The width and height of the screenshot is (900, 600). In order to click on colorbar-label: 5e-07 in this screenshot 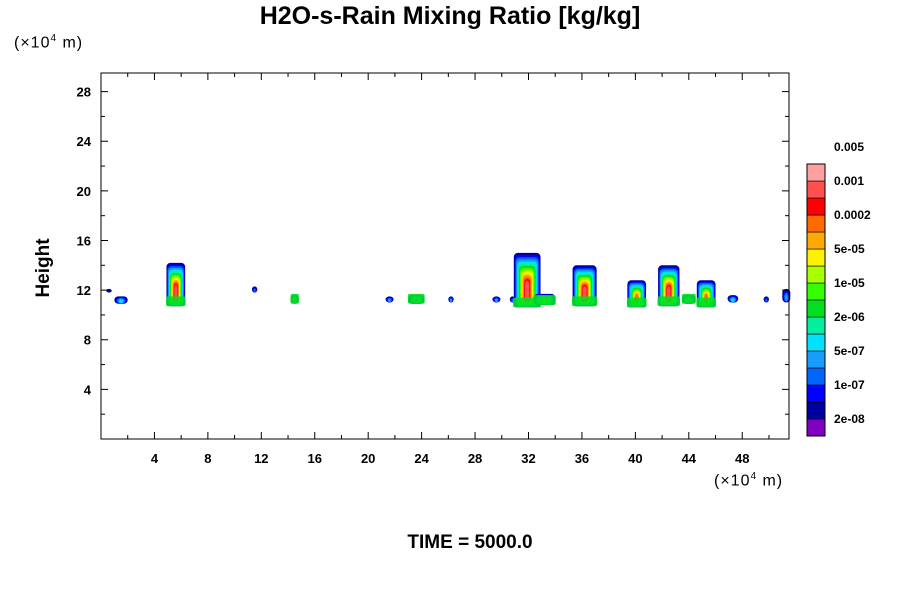, I will do `click(849, 351)`.